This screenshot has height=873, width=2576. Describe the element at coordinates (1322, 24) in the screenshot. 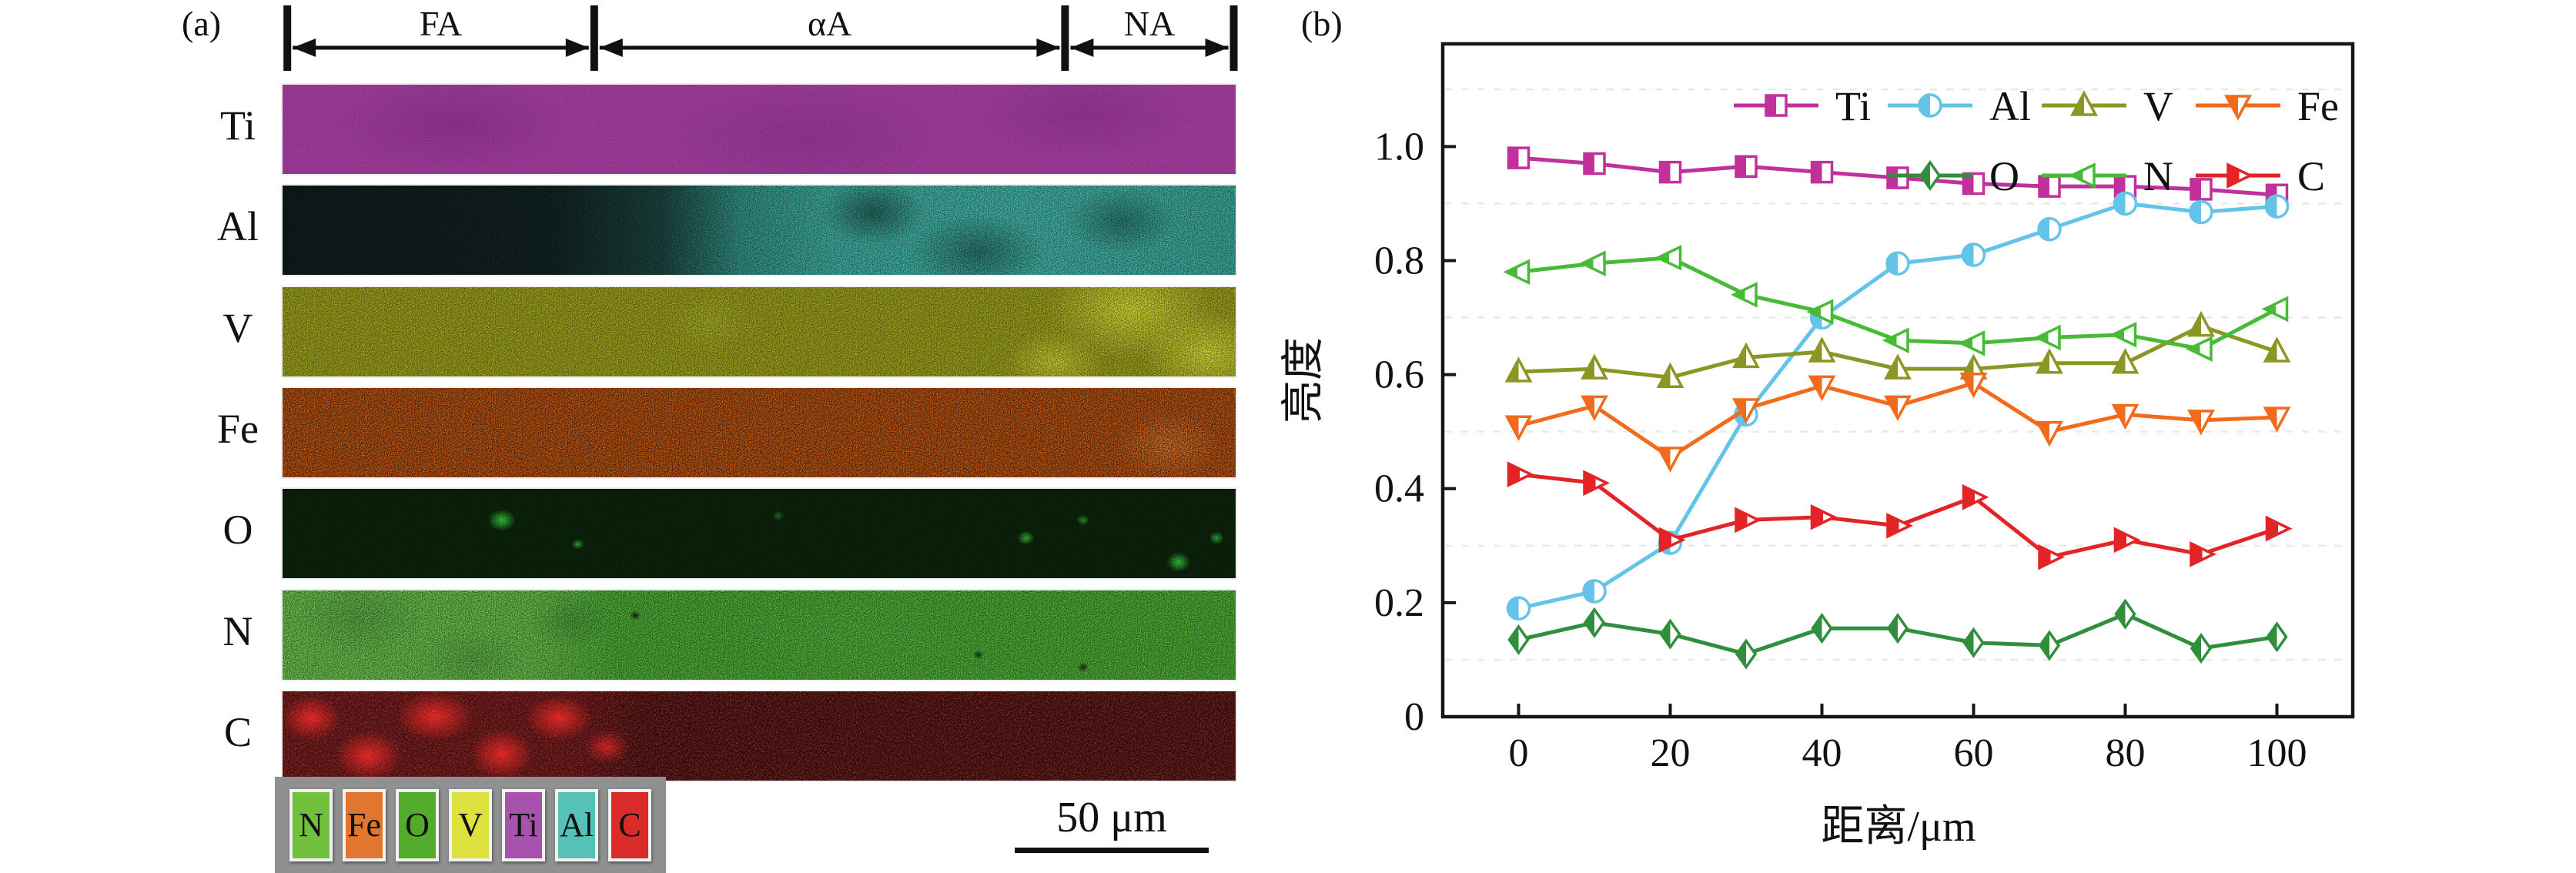

I see `panel-b-label: (b)` at that location.